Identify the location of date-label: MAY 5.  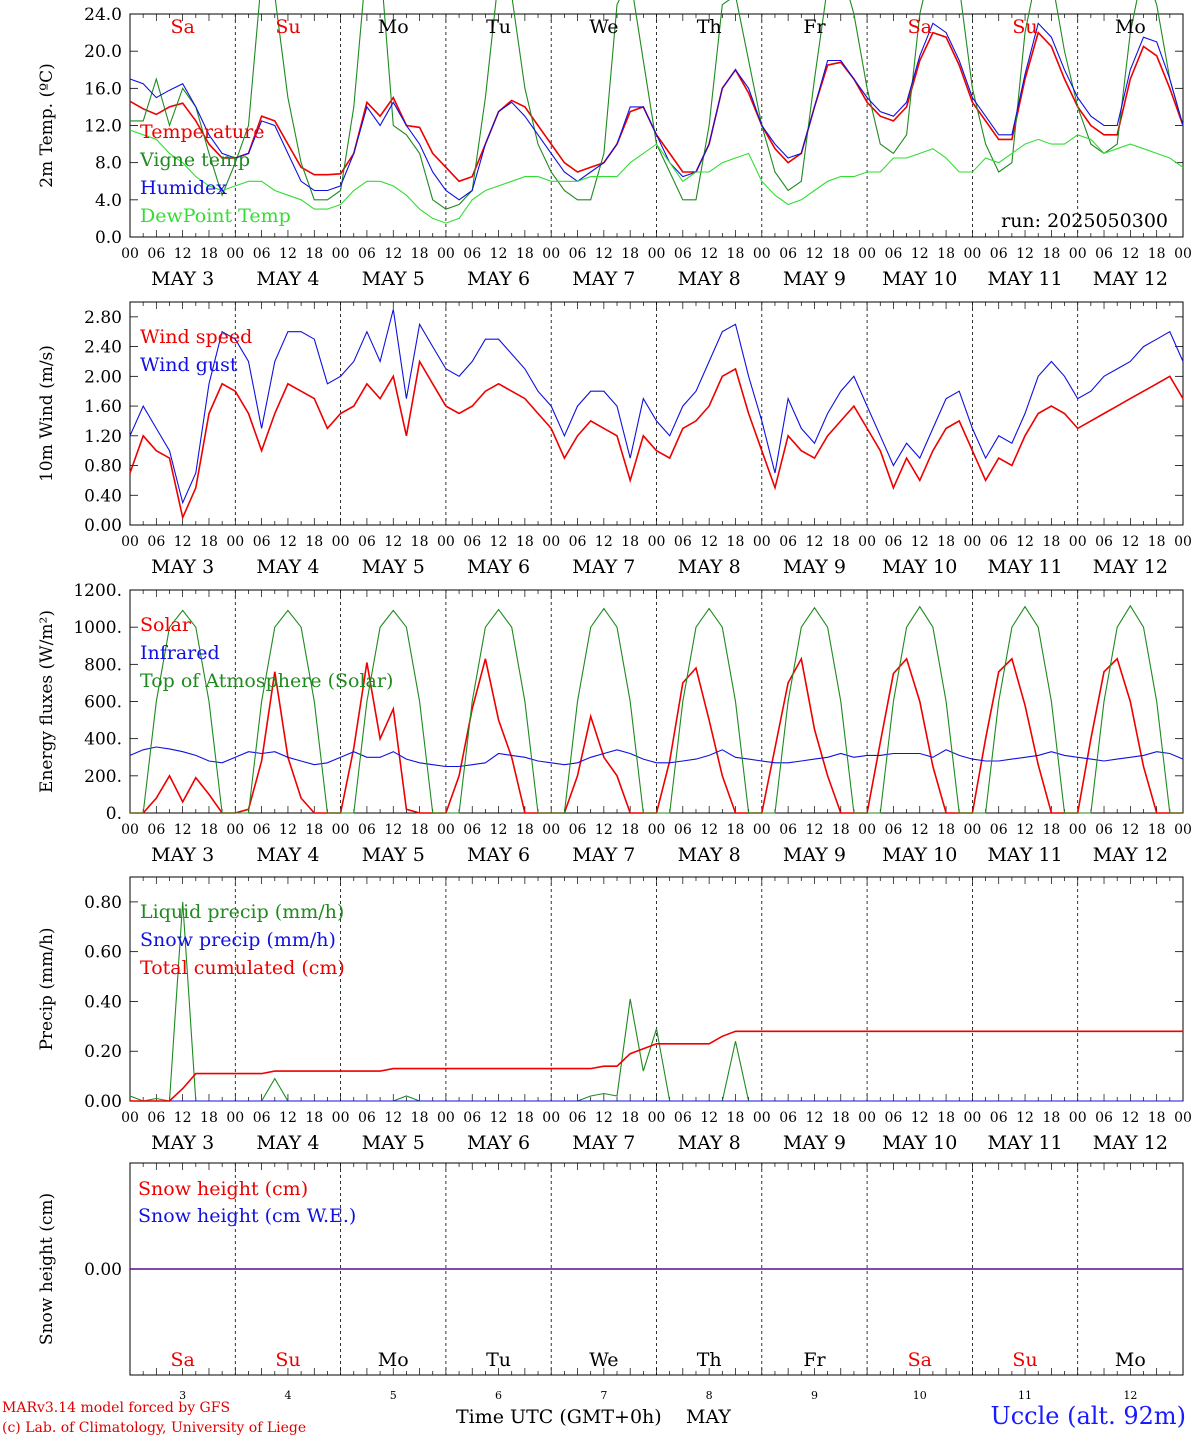
(393, 567).